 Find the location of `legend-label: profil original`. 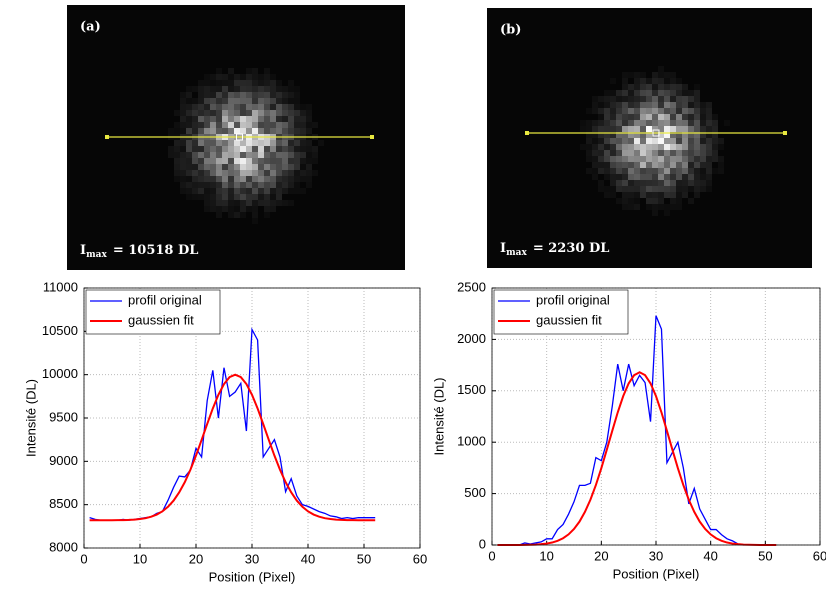

legend-label: profil original is located at coordinates (573, 299).